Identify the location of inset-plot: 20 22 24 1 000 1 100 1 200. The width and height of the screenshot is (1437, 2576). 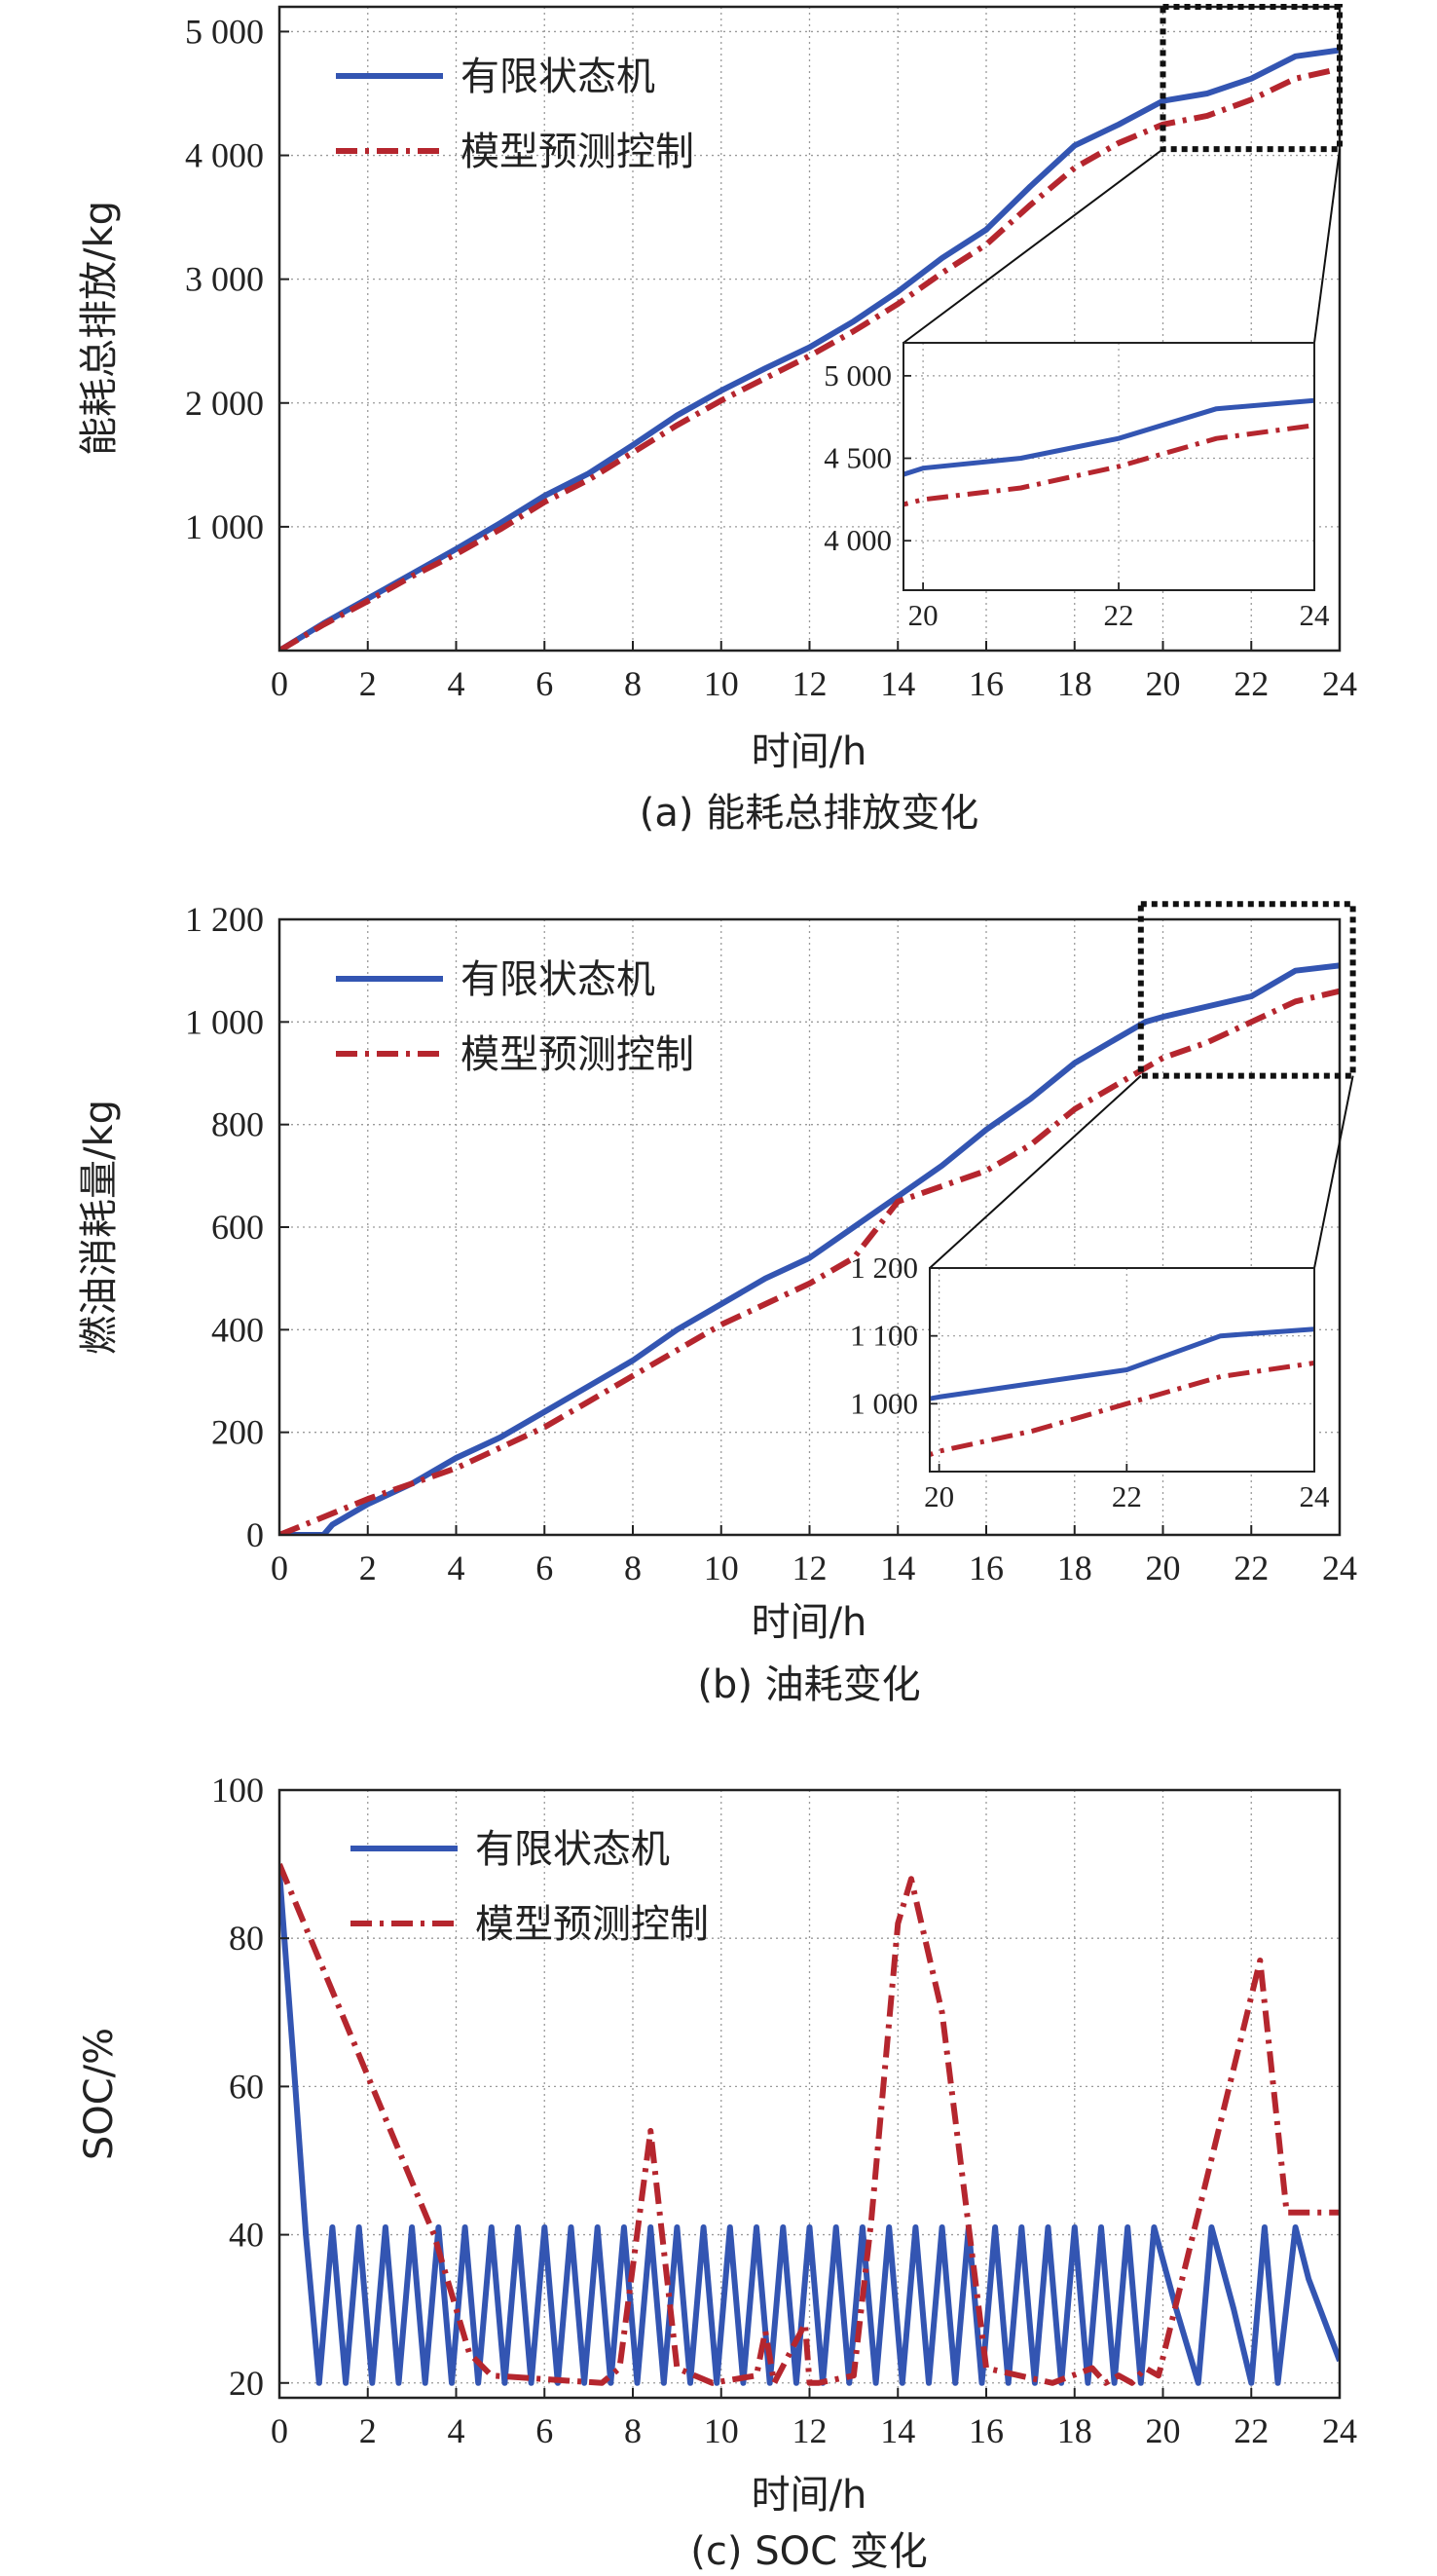
(1090, 1382).